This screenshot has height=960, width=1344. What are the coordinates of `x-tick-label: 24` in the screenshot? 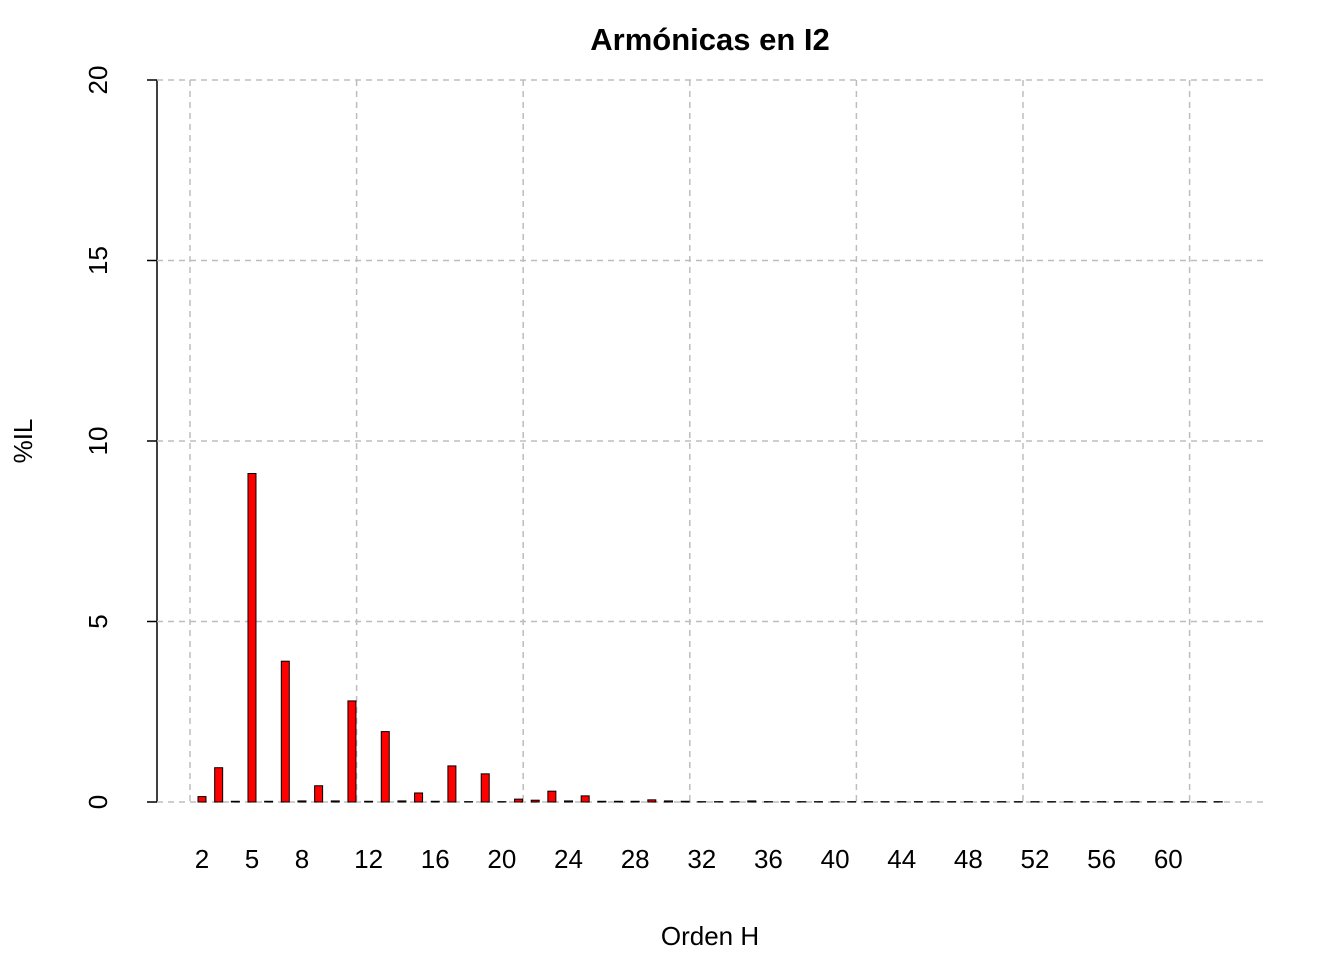 It's located at (568, 859).